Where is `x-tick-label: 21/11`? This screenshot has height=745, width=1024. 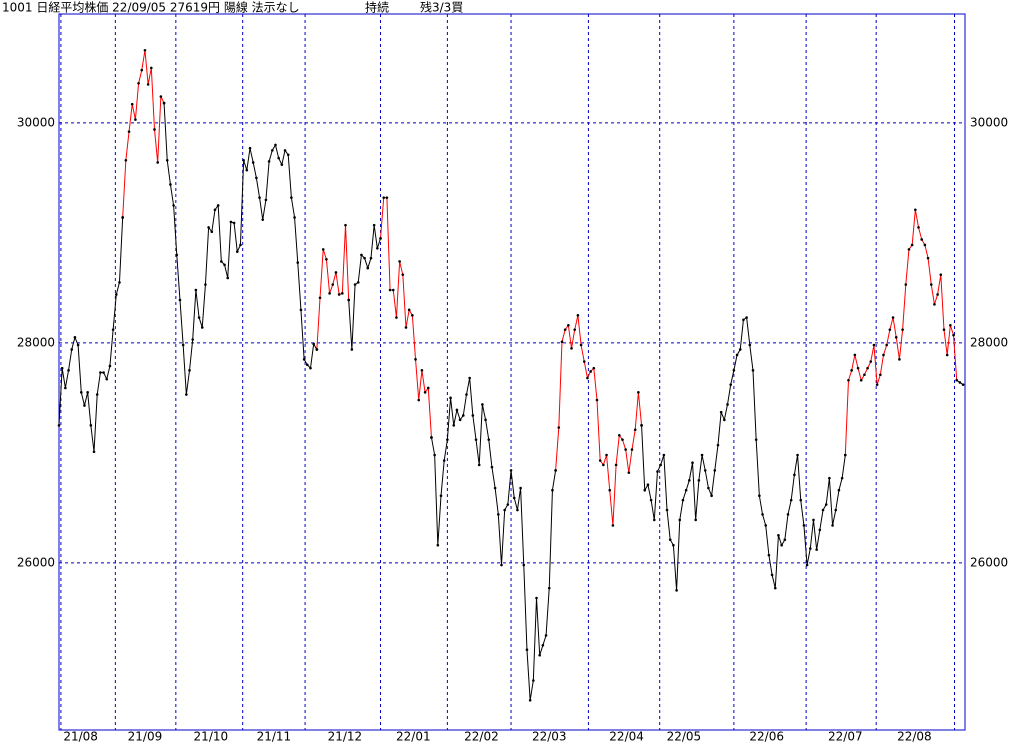
x-tick-label: 21/11 is located at coordinates (274, 737).